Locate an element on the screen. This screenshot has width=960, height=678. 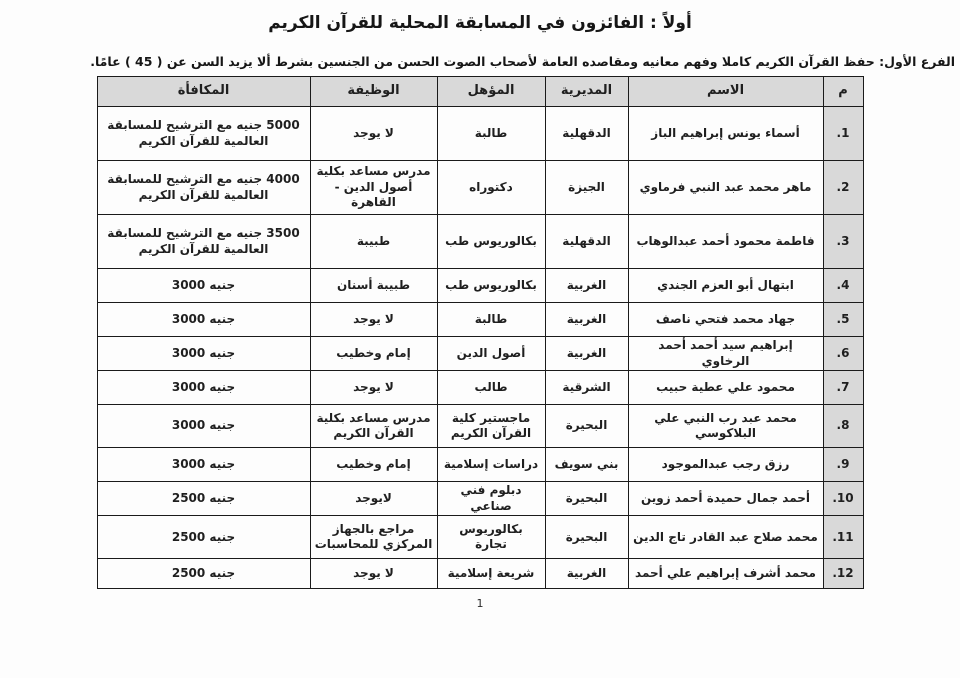
table-header-row: م الاسم المديرية المؤهل الوظيفة المكافأة is located at coordinates (480, 91).